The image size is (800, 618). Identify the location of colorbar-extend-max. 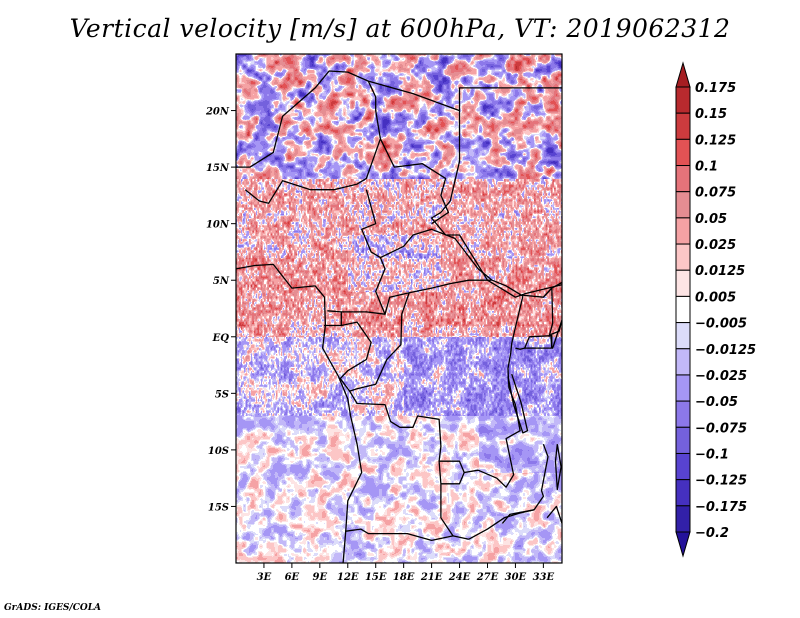
(683, 74).